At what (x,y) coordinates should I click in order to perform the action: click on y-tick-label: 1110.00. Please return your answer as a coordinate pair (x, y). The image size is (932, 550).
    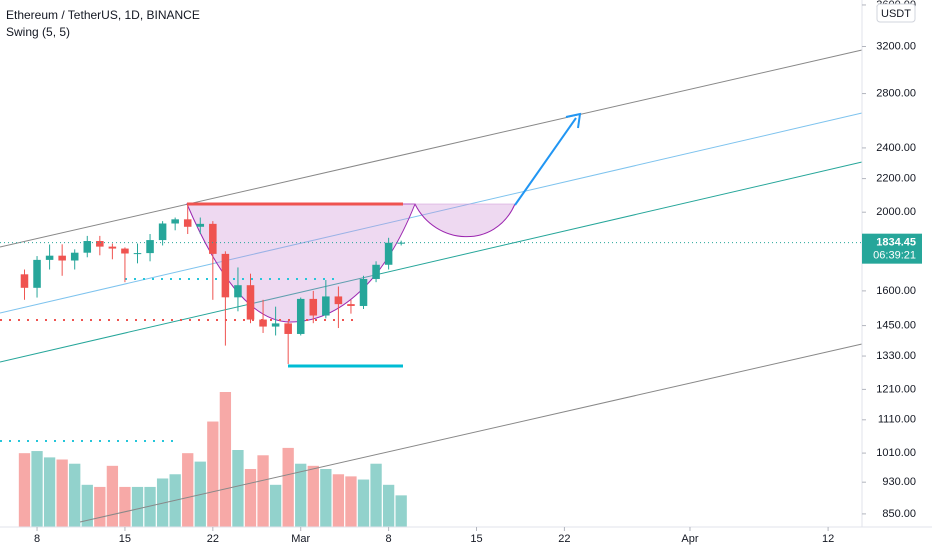
    Looking at the image, I should click on (897, 420).